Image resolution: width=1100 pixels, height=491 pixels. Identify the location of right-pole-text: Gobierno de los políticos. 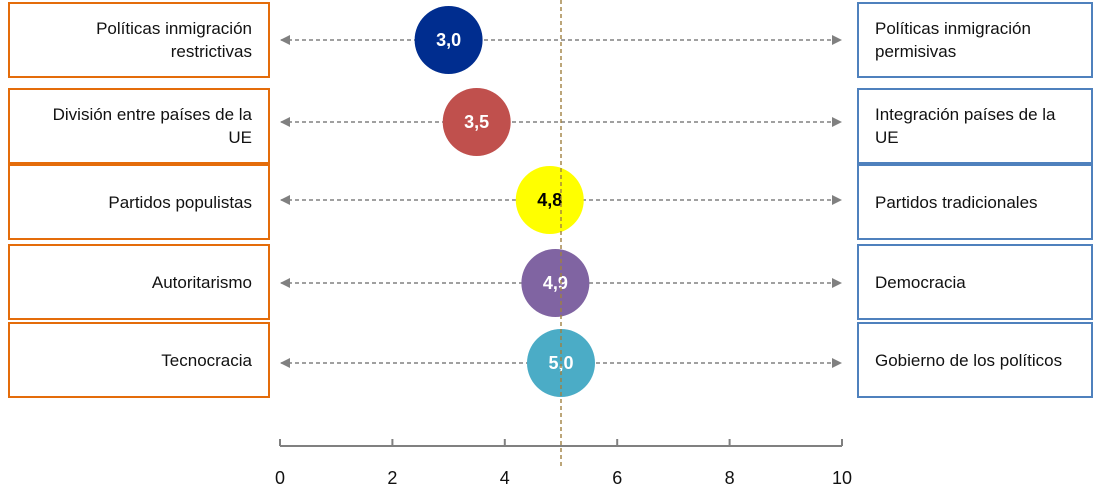
(969, 360).